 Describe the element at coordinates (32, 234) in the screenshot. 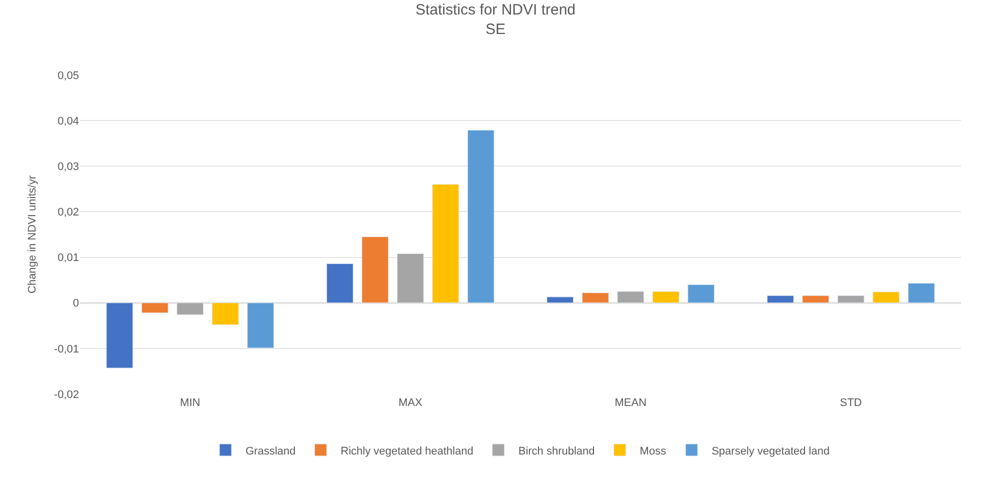

I see `y-axis-title: Change in NDVI units/yr` at that location.